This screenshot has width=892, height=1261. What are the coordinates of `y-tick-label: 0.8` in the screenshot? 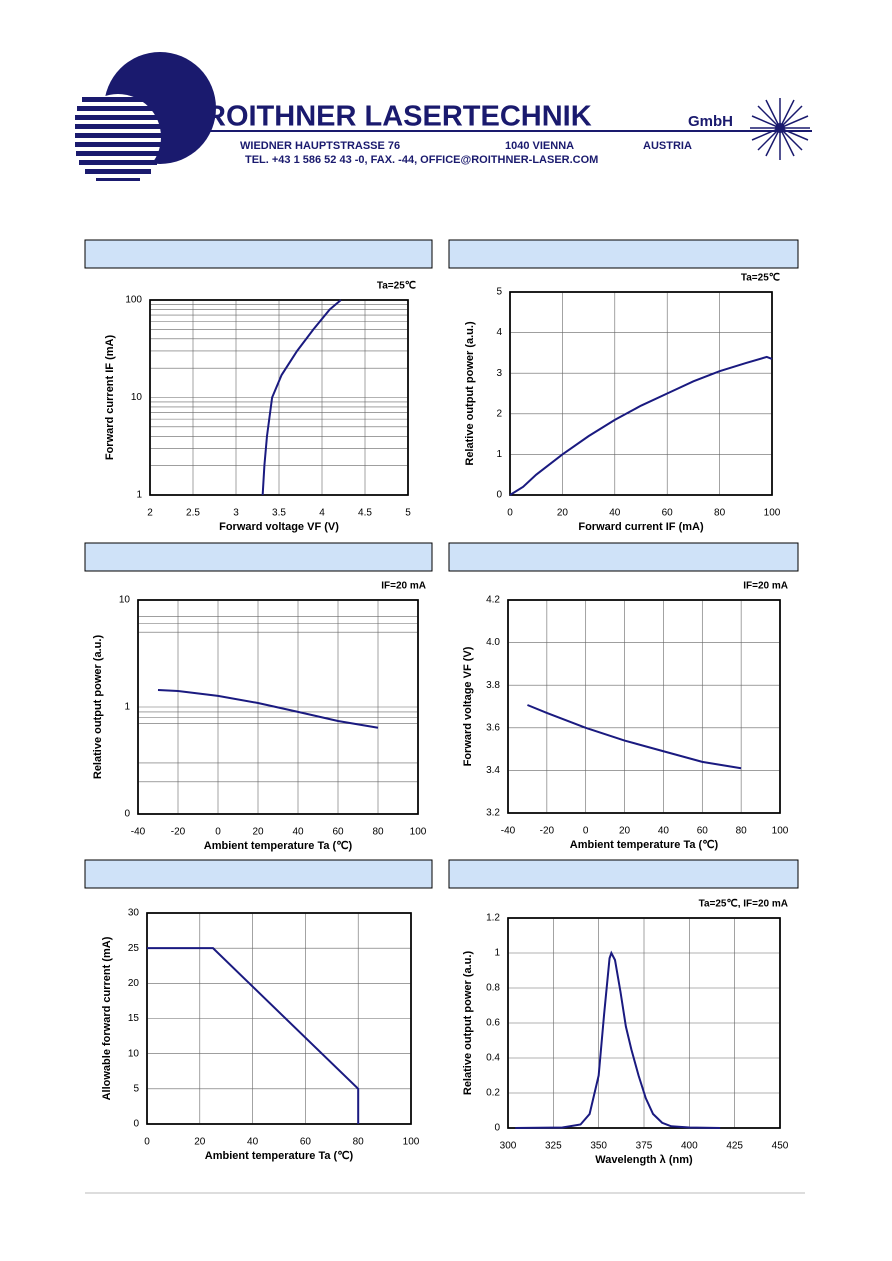 It's located at (493, 988).